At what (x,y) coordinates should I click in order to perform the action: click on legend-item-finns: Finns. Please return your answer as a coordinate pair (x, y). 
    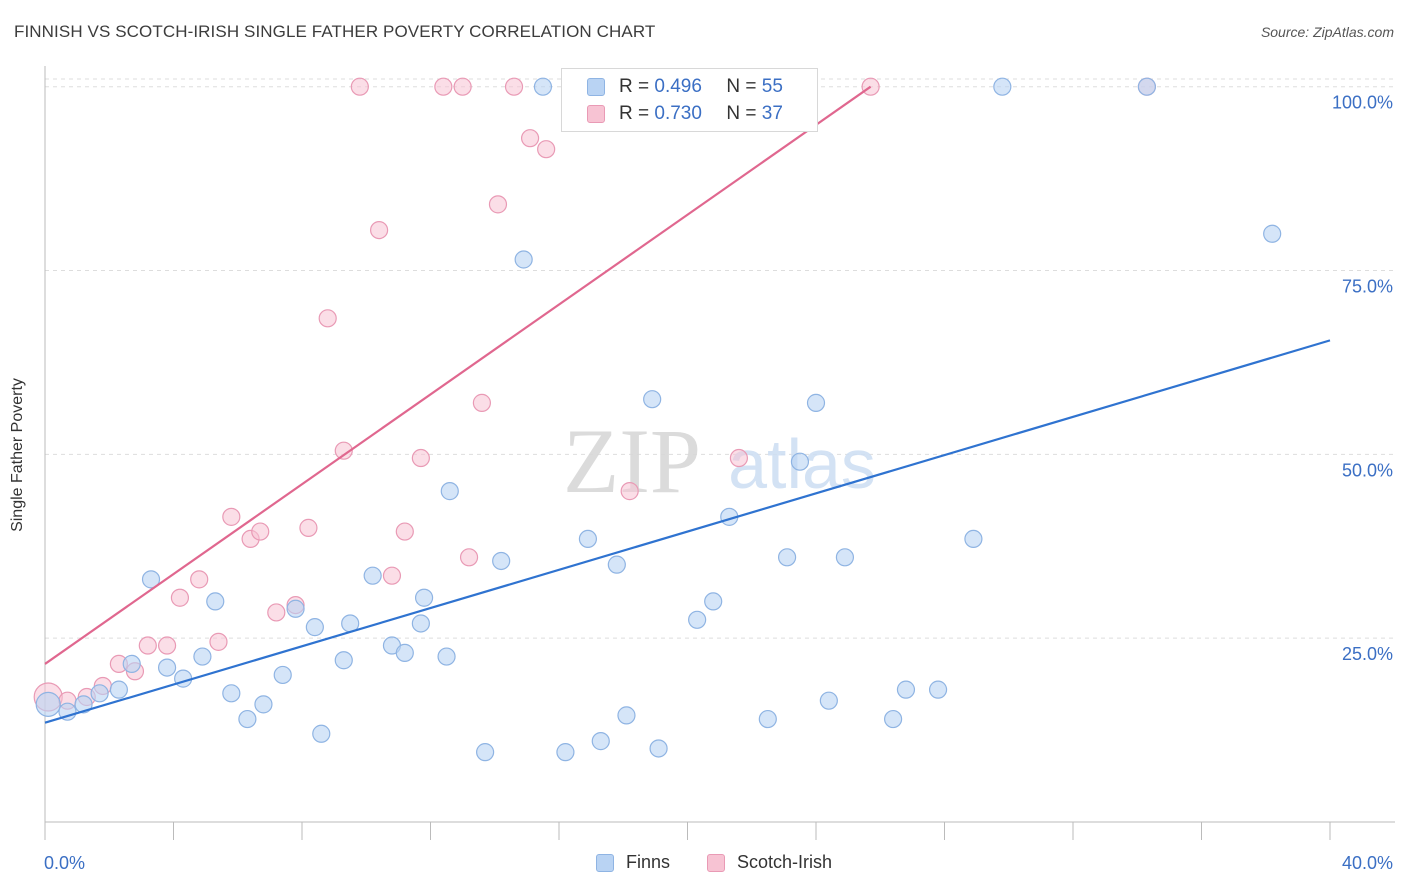
    Looking at the image, I should click on (633, 862).